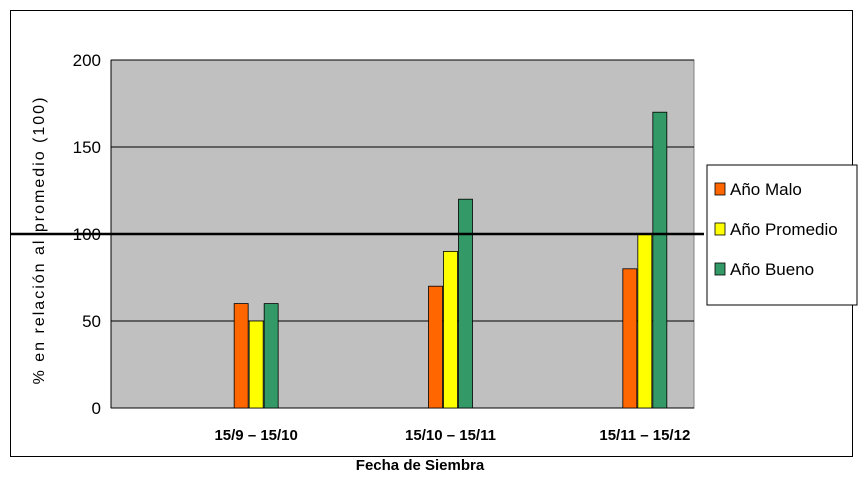 This screenshot has width=861, height=478. Describe the element at coordinates (784, 229) in the screenshot. I see `legend-label: Año Promedio` at that location.